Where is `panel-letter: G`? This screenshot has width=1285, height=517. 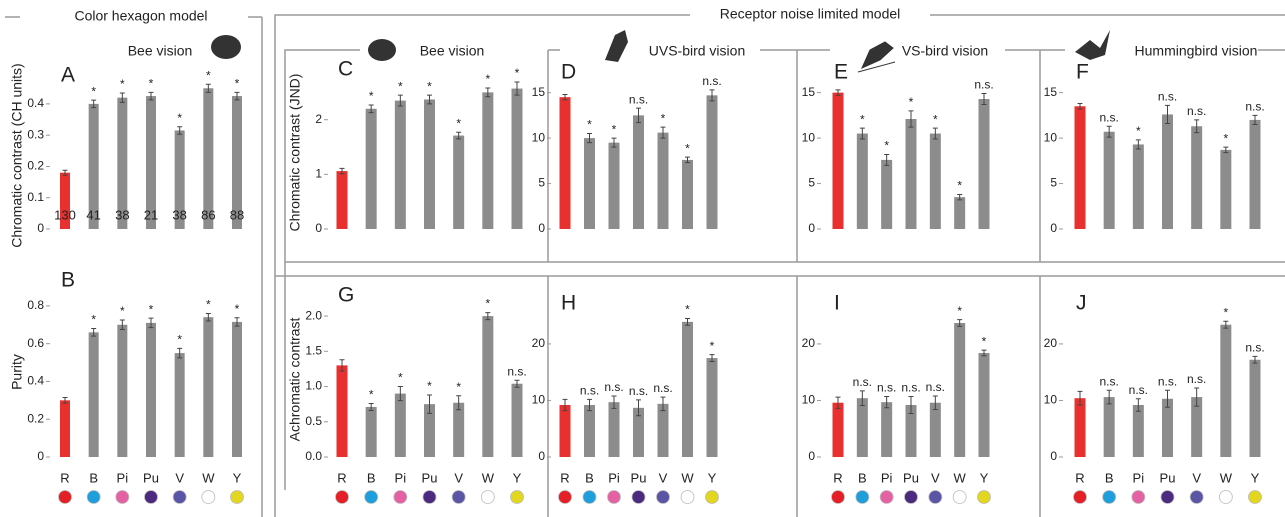
panel-letter: G is located at coordinates (346, 295).